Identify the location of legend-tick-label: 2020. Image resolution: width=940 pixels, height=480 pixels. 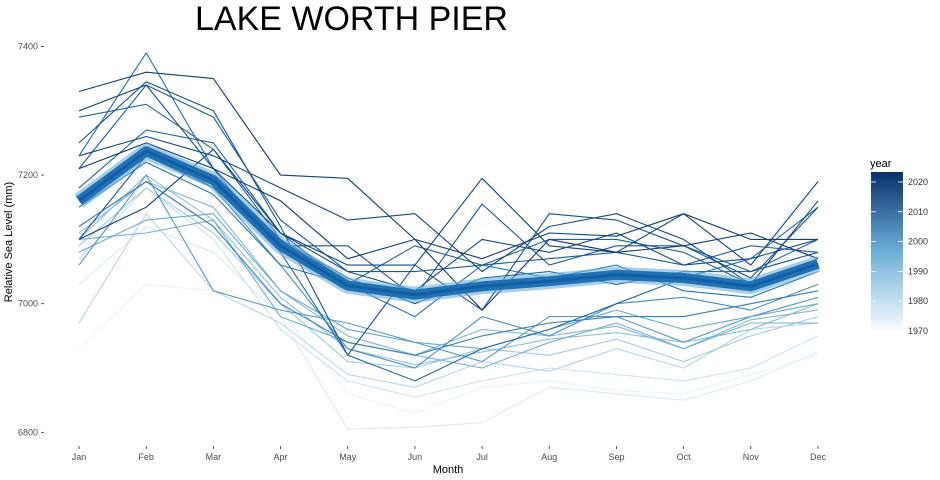
(918, 182).